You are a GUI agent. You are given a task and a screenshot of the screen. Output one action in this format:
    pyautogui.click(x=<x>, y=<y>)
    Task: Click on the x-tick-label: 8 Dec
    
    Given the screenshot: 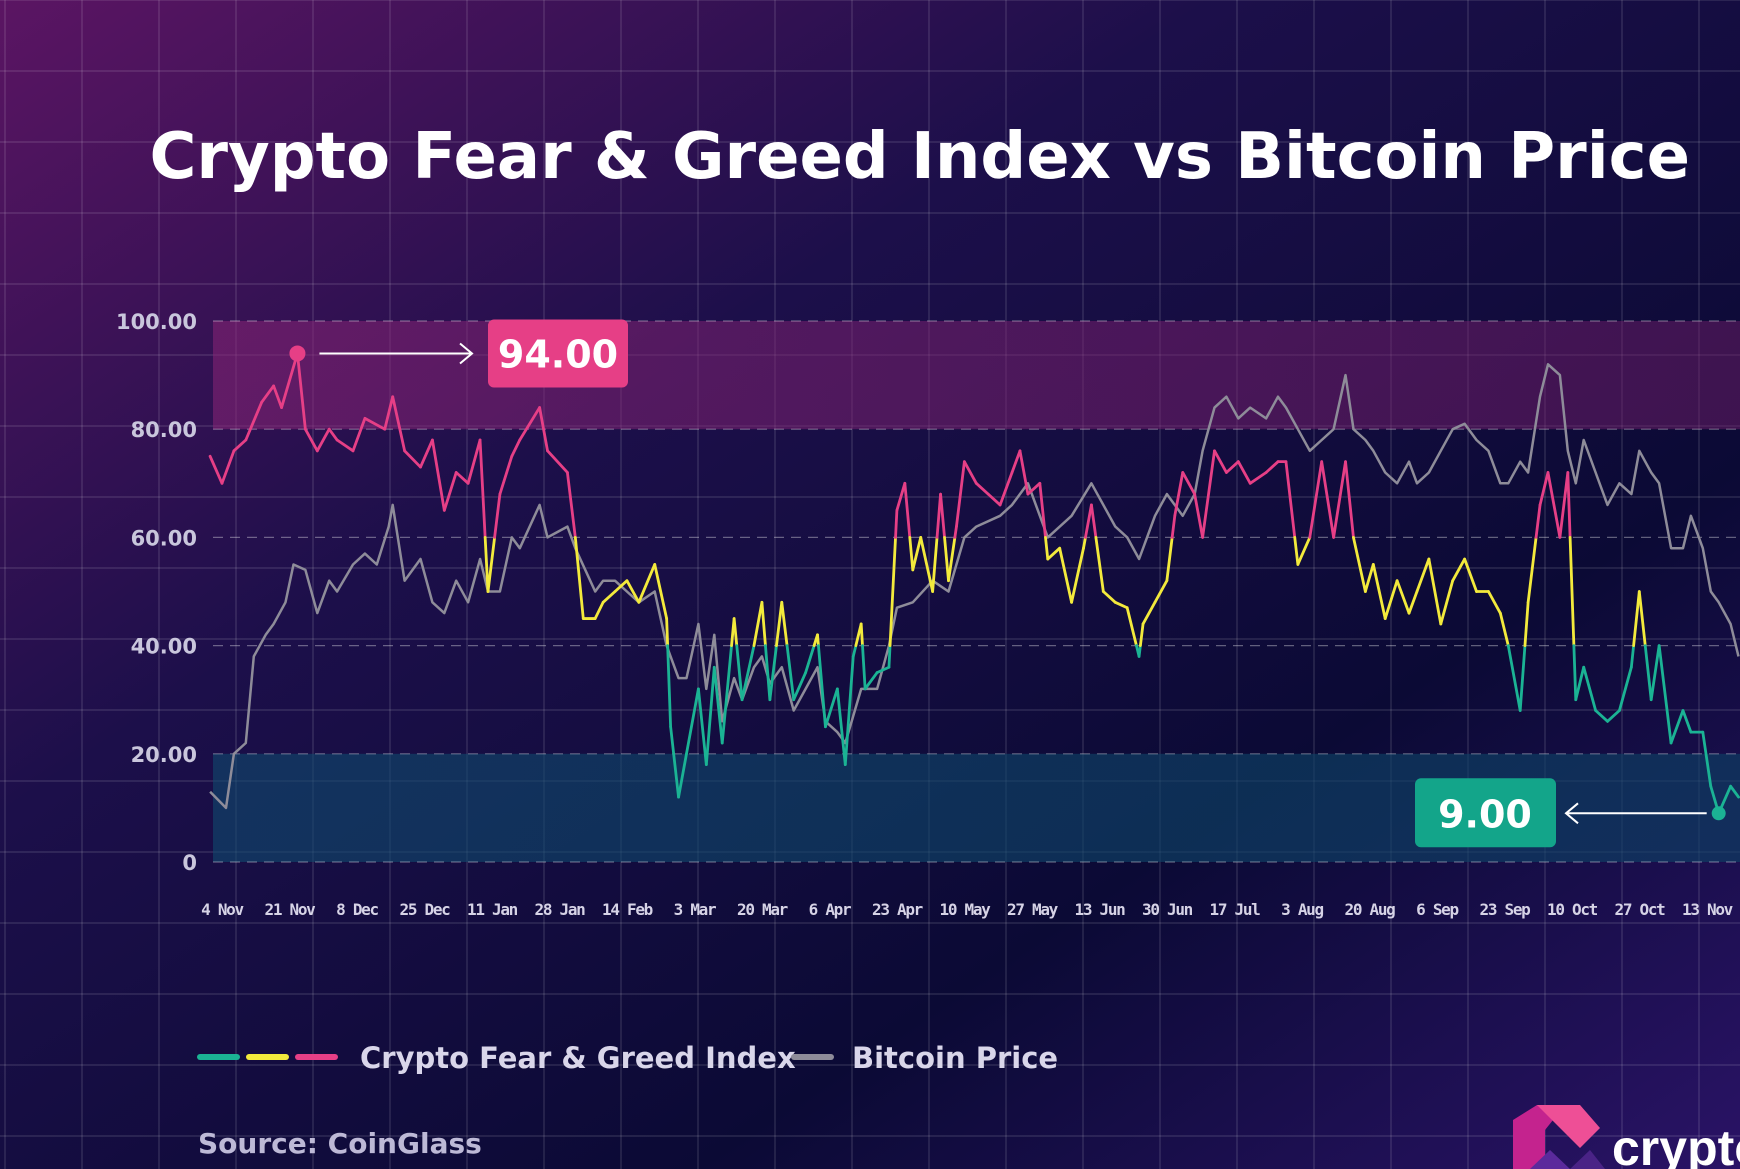 What is the action you would take?
    pyautogui.click(x=357, y=909)
    